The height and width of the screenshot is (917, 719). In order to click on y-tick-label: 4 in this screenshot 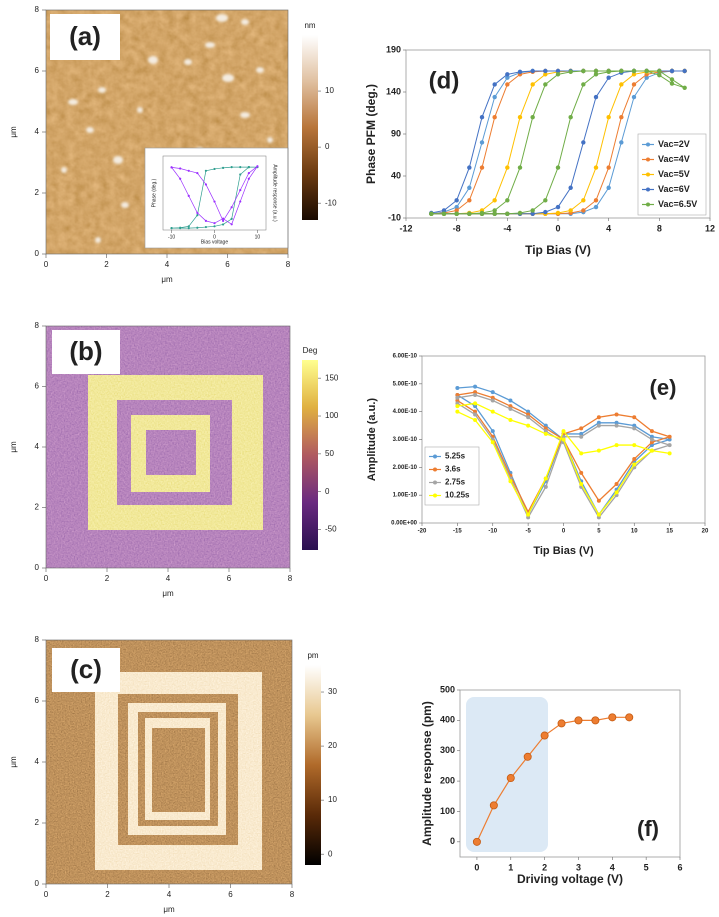, I will do `click(37, 131)`.